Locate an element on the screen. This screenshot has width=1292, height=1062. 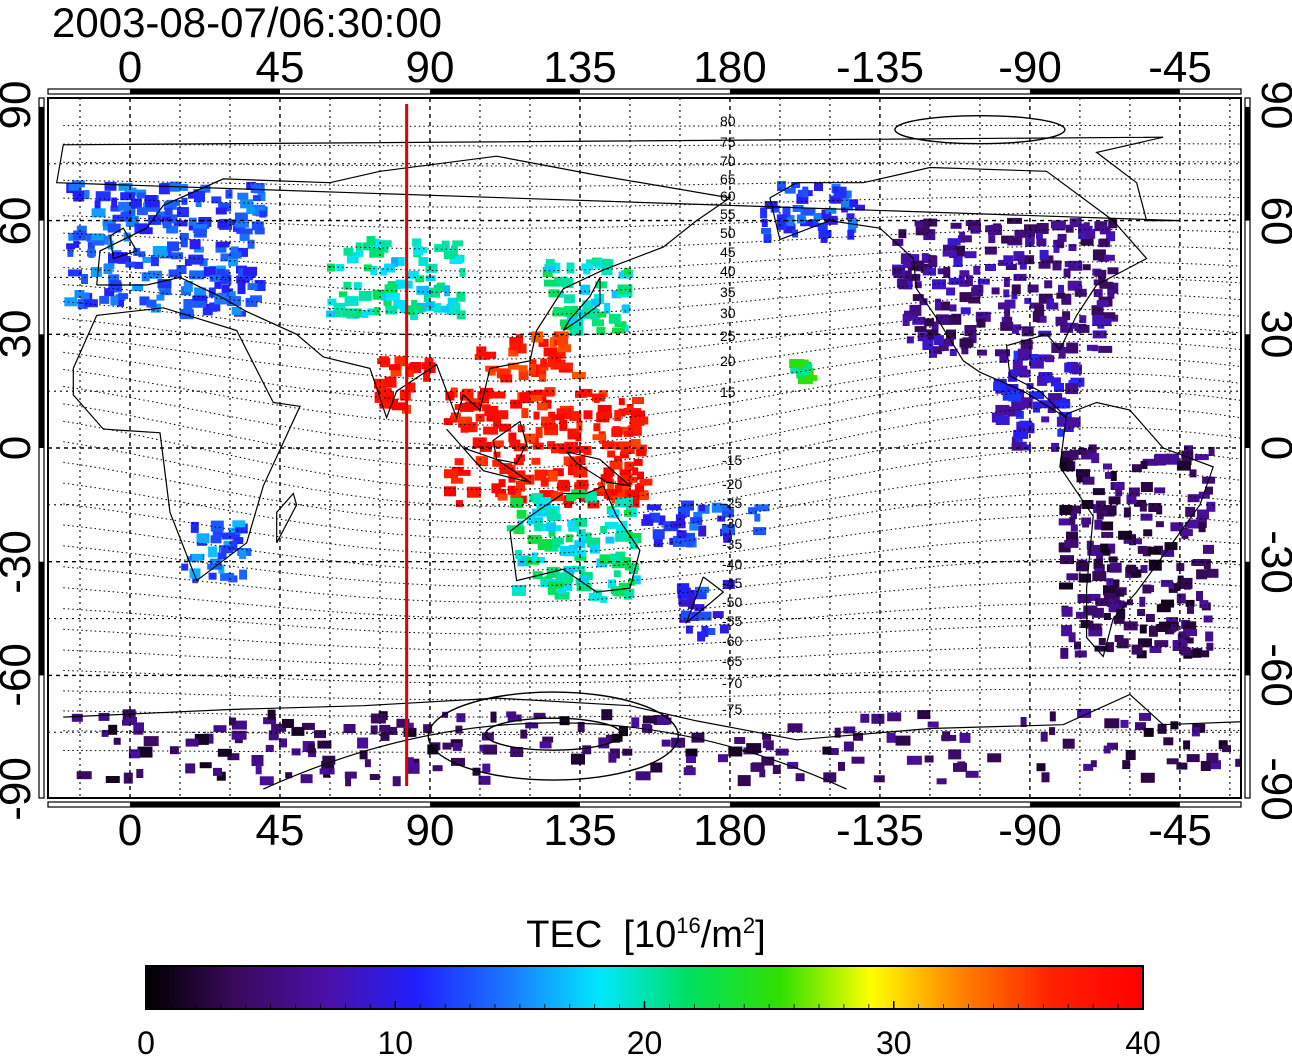
tec-region-africa-south is located at coordinates (216, 552).